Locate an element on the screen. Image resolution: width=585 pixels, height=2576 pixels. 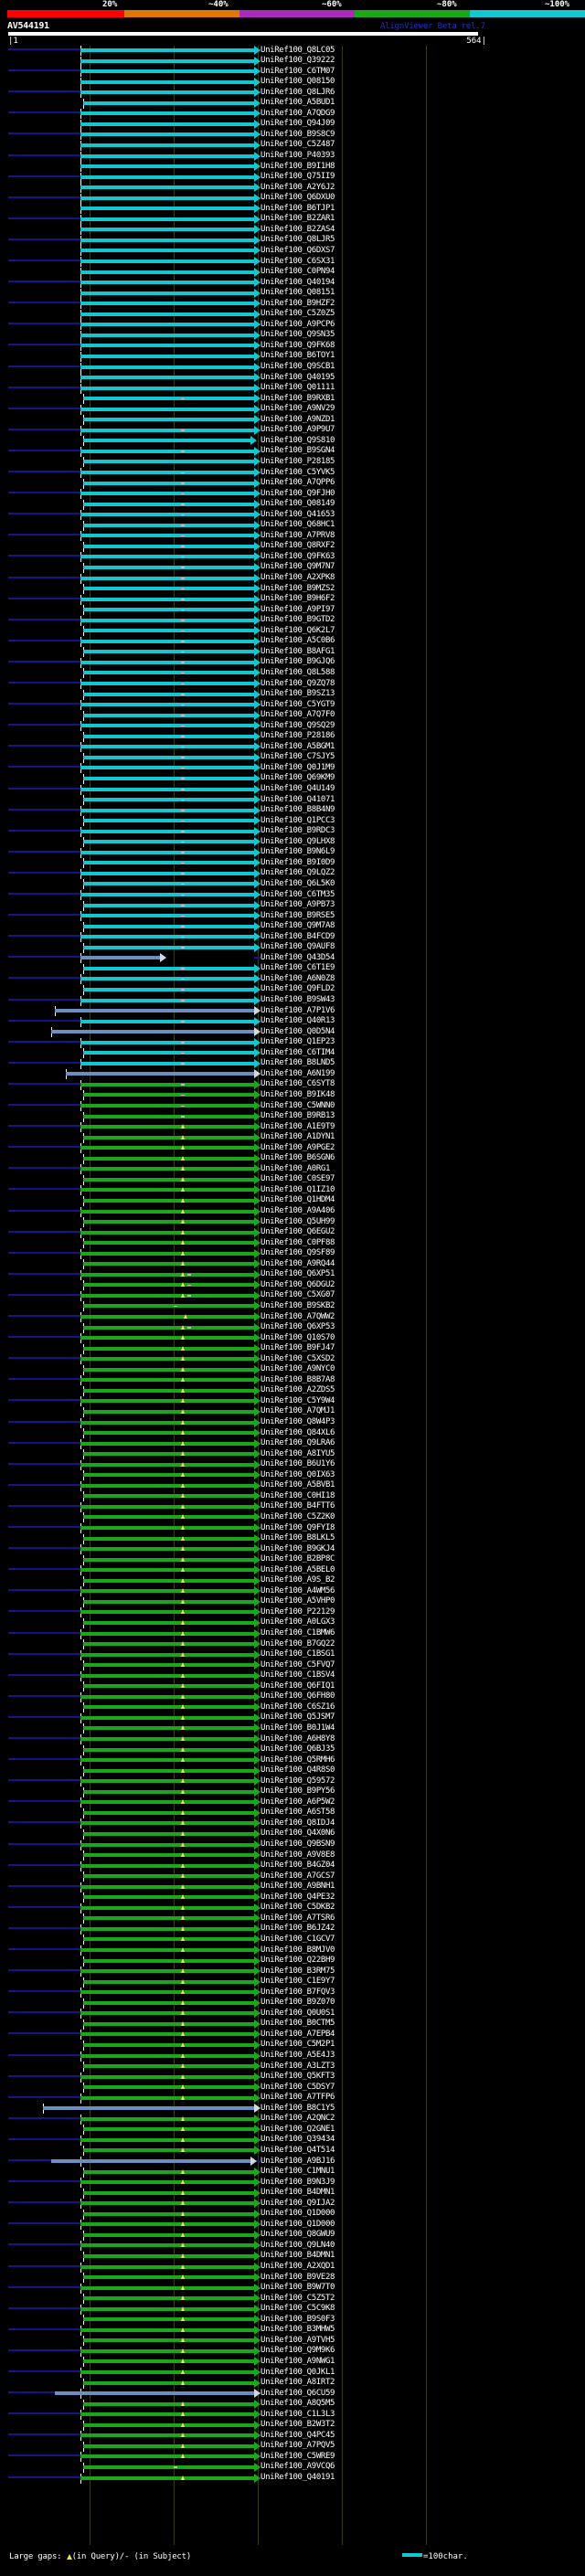
subject-id-label: UniRef100_A6H8Y8 is located at coordinates (298, 1738).